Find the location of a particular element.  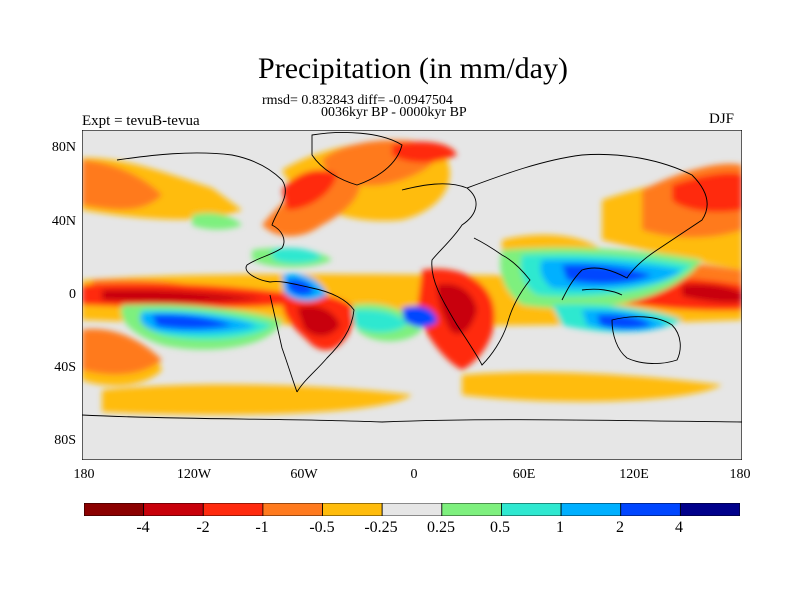

colorbar-label: 0.5 is located at coordinates (500, 527).